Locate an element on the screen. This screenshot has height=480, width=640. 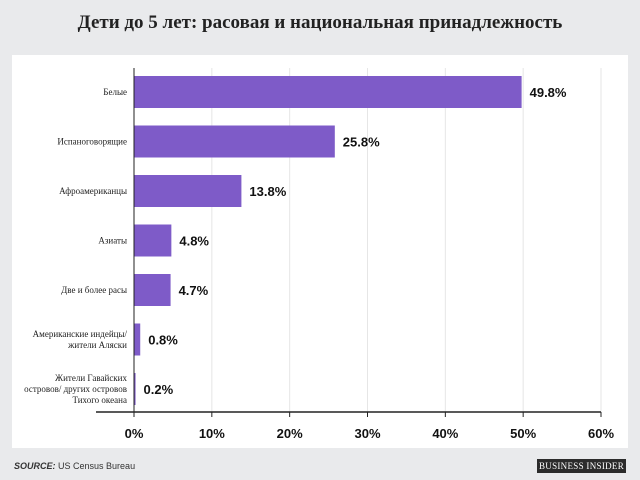
category-label: Американские индейцы/жители Аляски is located at coordinates (80, 339).